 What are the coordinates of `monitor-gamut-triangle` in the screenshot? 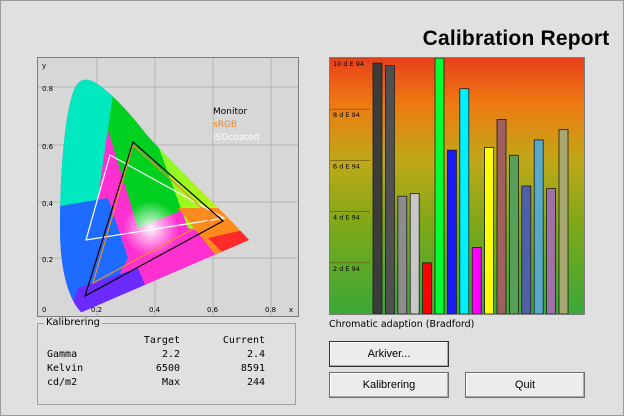 It's located at (154, 219).